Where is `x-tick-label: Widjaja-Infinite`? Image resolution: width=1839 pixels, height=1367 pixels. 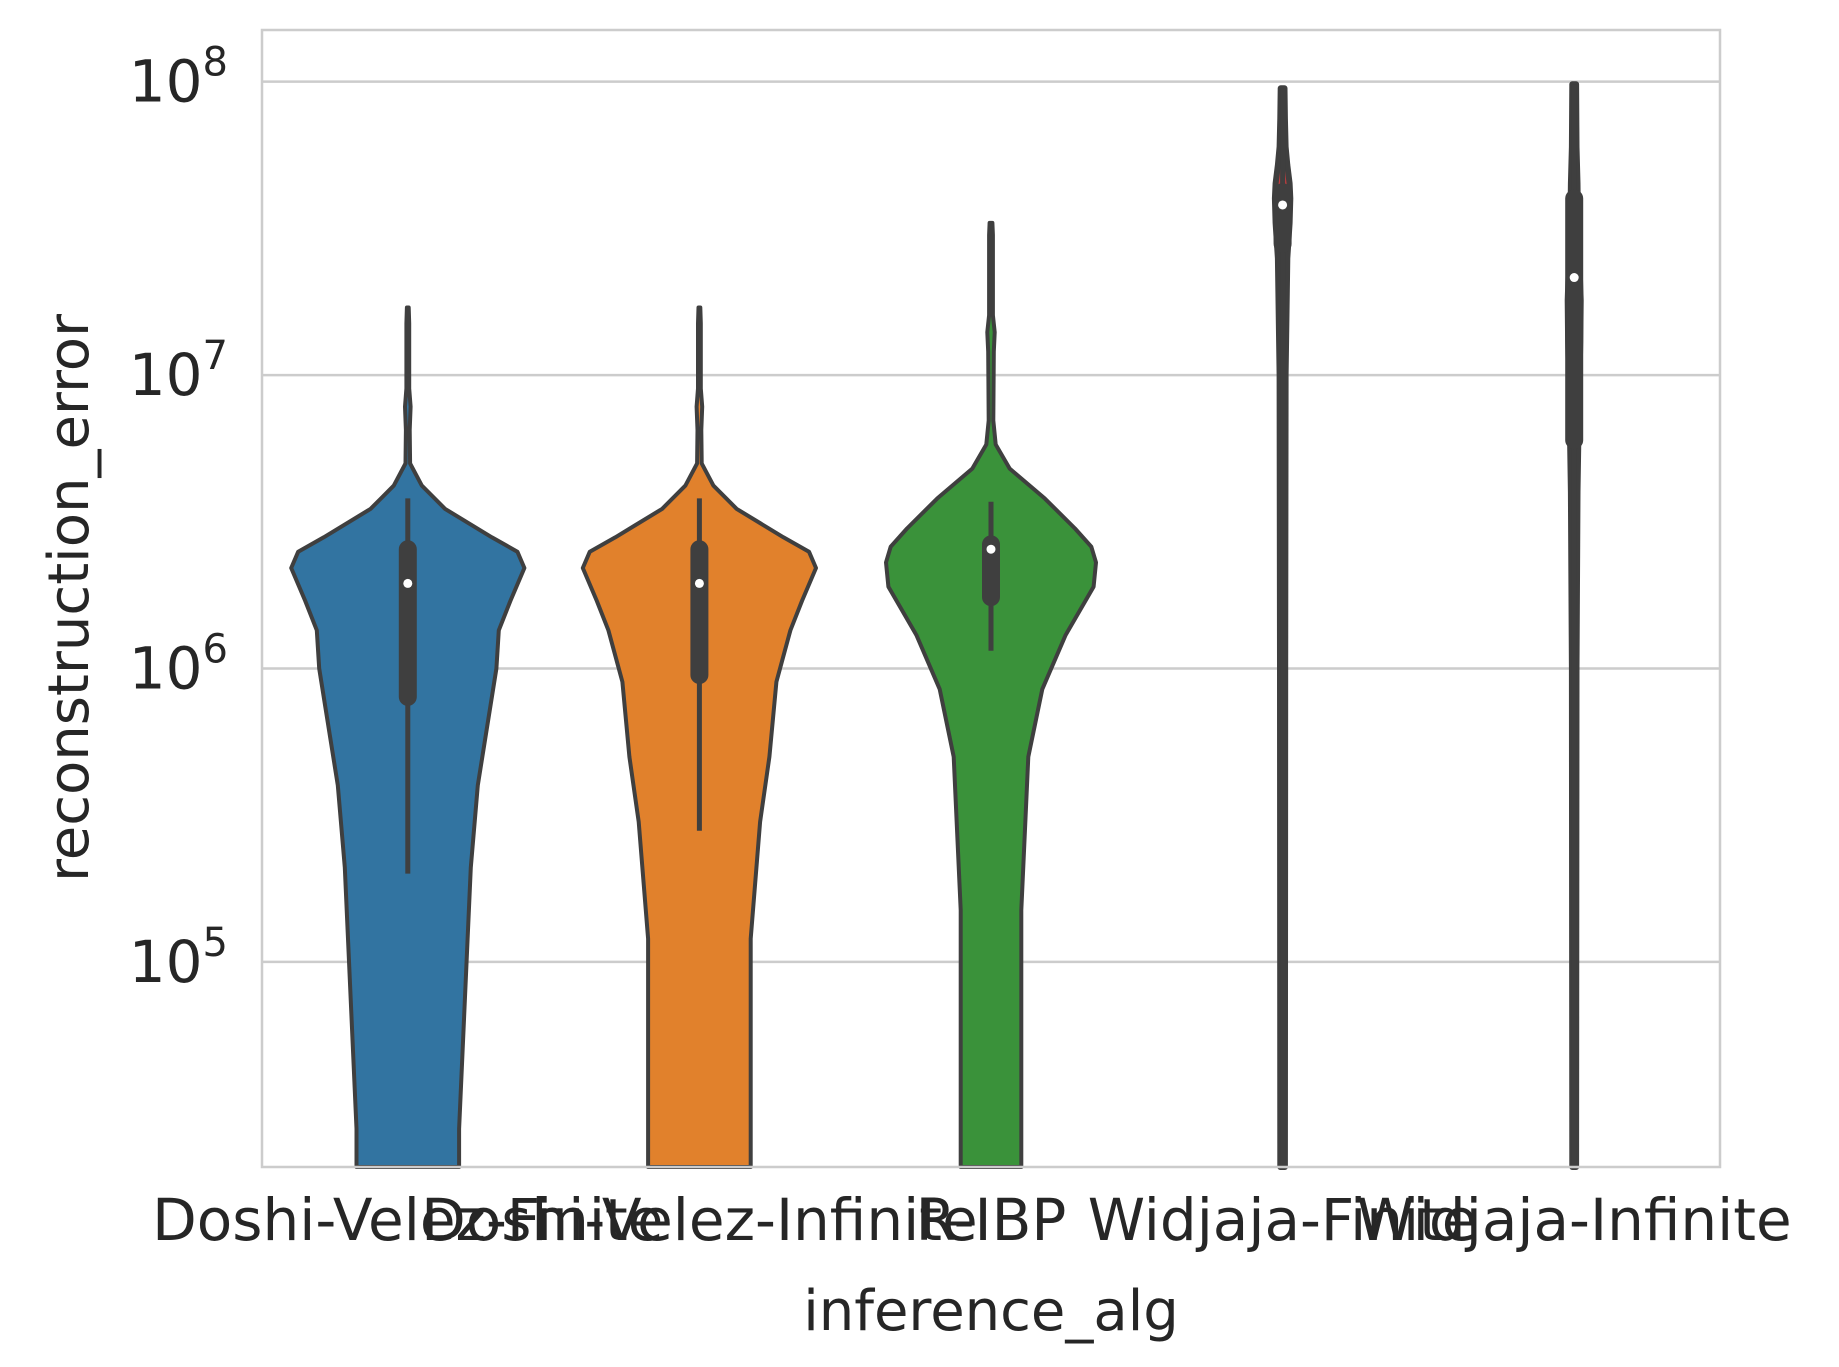 x-tick-label: Widjaja-Infinite is located at coordinates (1574, 1220).